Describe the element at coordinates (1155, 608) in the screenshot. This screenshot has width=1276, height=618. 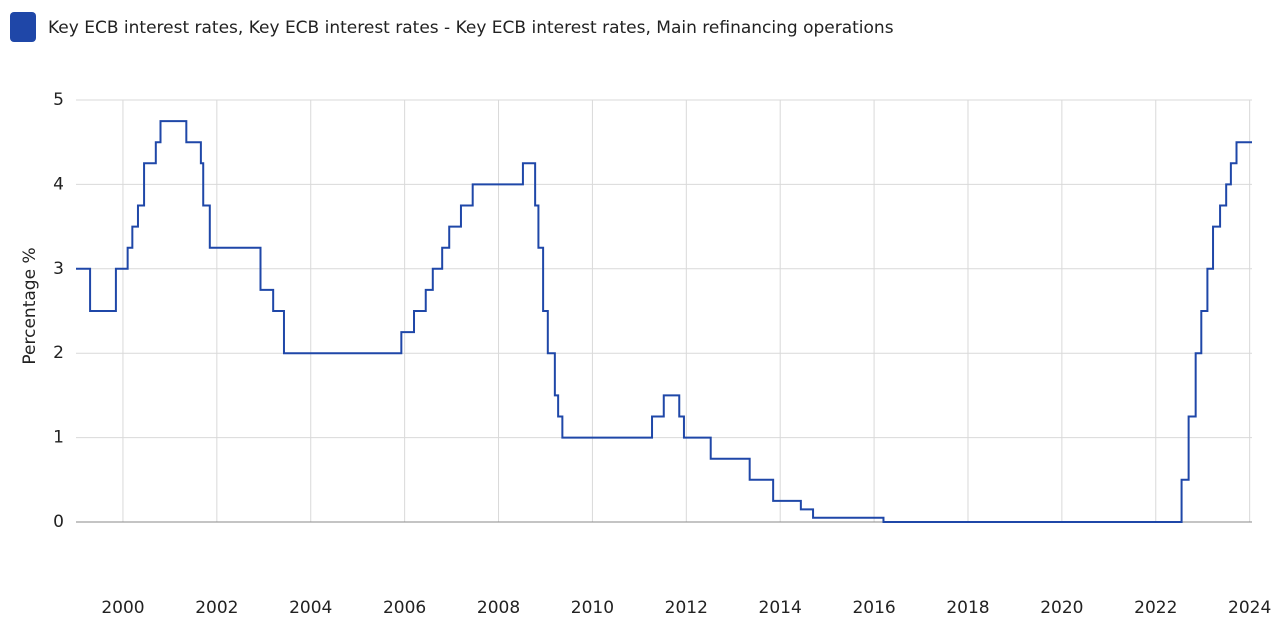
I see `x-tick-label: 2022` at that location.